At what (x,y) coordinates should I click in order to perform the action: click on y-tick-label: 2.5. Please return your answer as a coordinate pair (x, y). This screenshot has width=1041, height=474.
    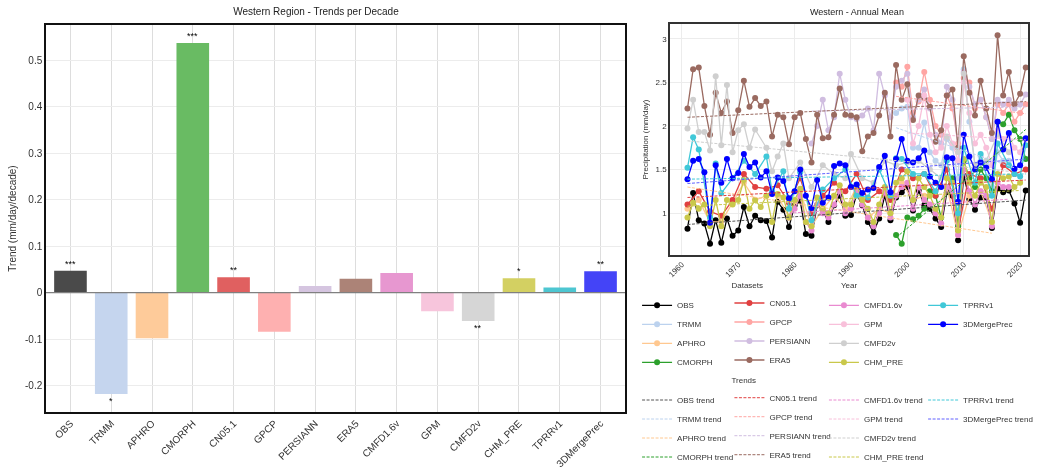
    Looking at the image, I should click on (661, 83).